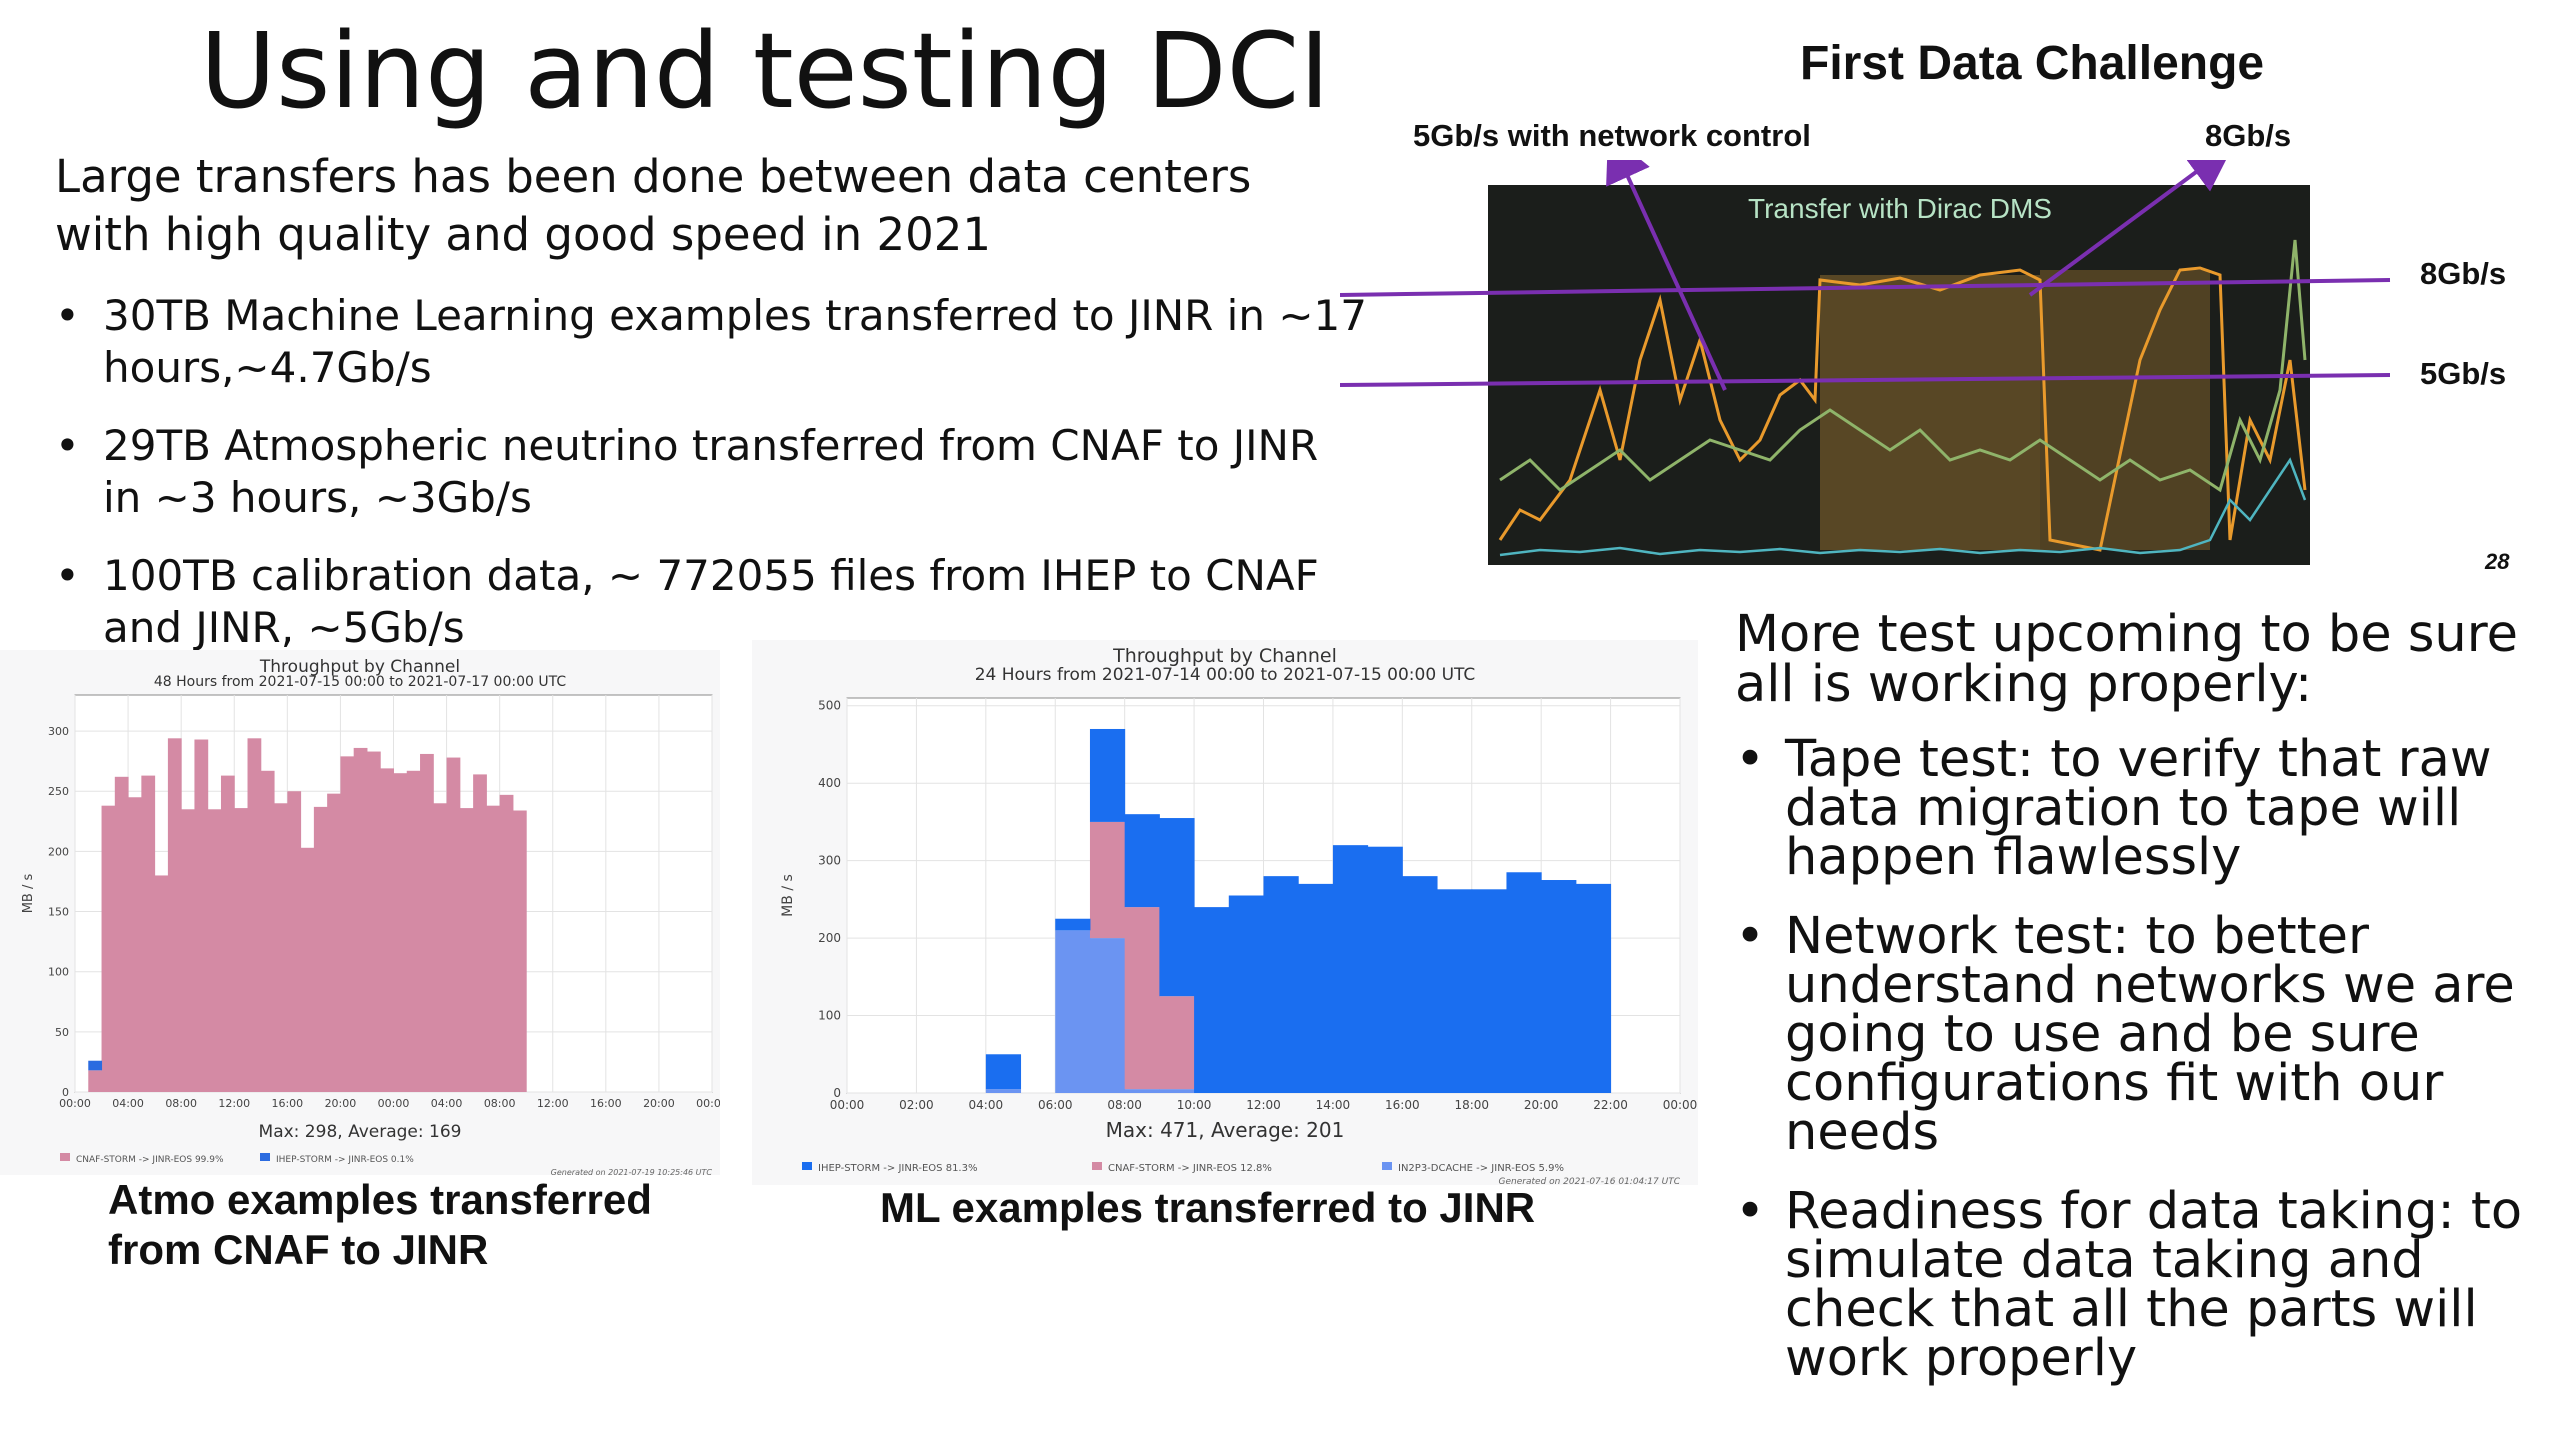 The image size is (2560, 1440). Describe the element at coordinates (234, 1103) in the screenshot. I see `x-tick-label: 12:00` at that location.